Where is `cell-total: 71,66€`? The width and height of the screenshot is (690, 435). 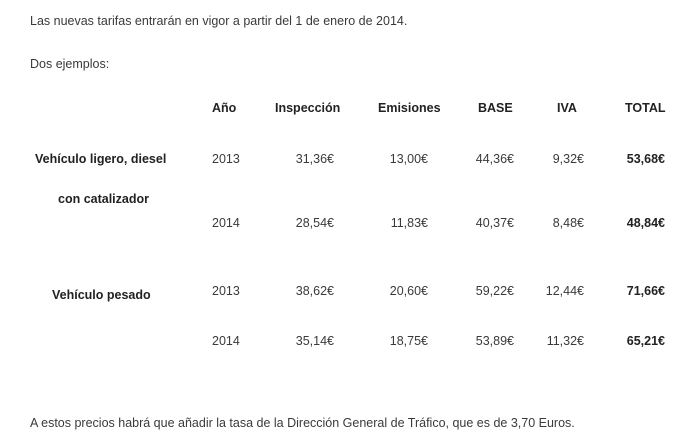
cell-total: 71,66€ is located at coordinates (645, 291).